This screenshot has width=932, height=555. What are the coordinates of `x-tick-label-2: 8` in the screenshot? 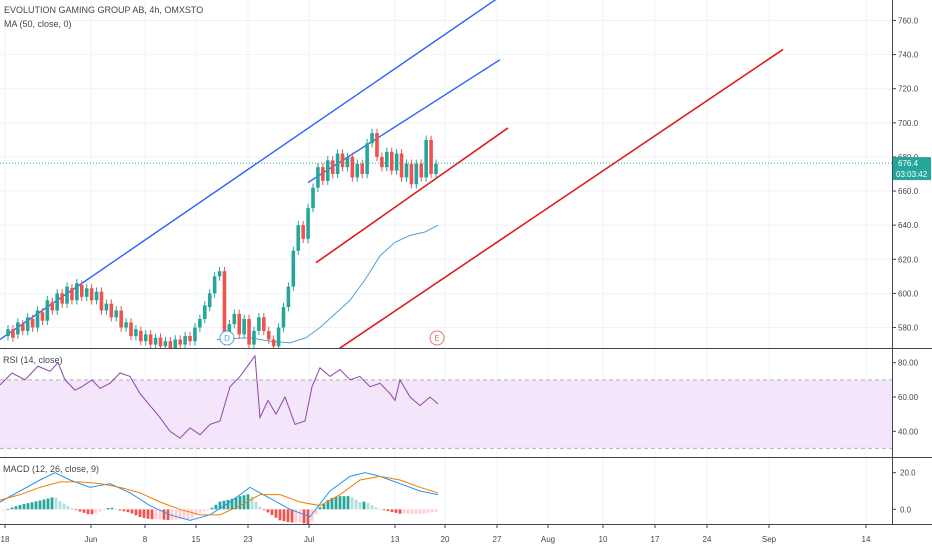 It's located at (145, 539).